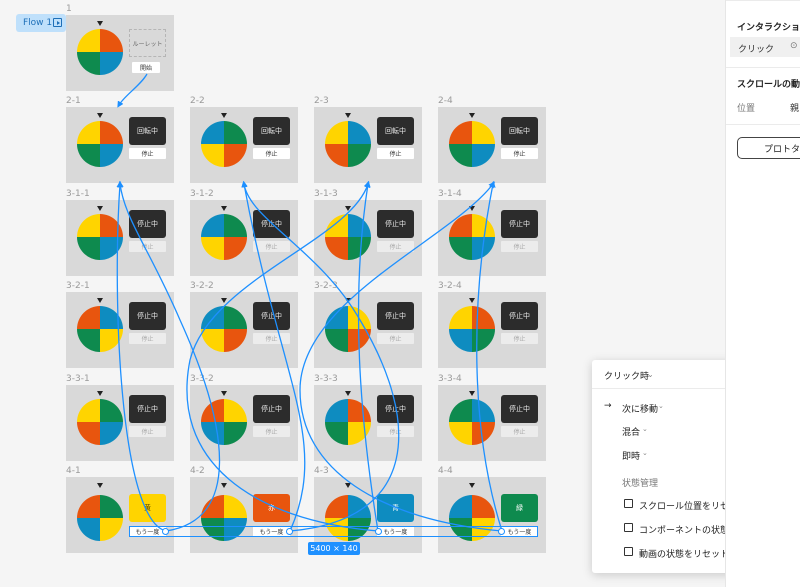  What do you see at coordinates (202, 286) in the screenshot?
I see `frame-label: 3-2-2` at bounding box center [202, 286].